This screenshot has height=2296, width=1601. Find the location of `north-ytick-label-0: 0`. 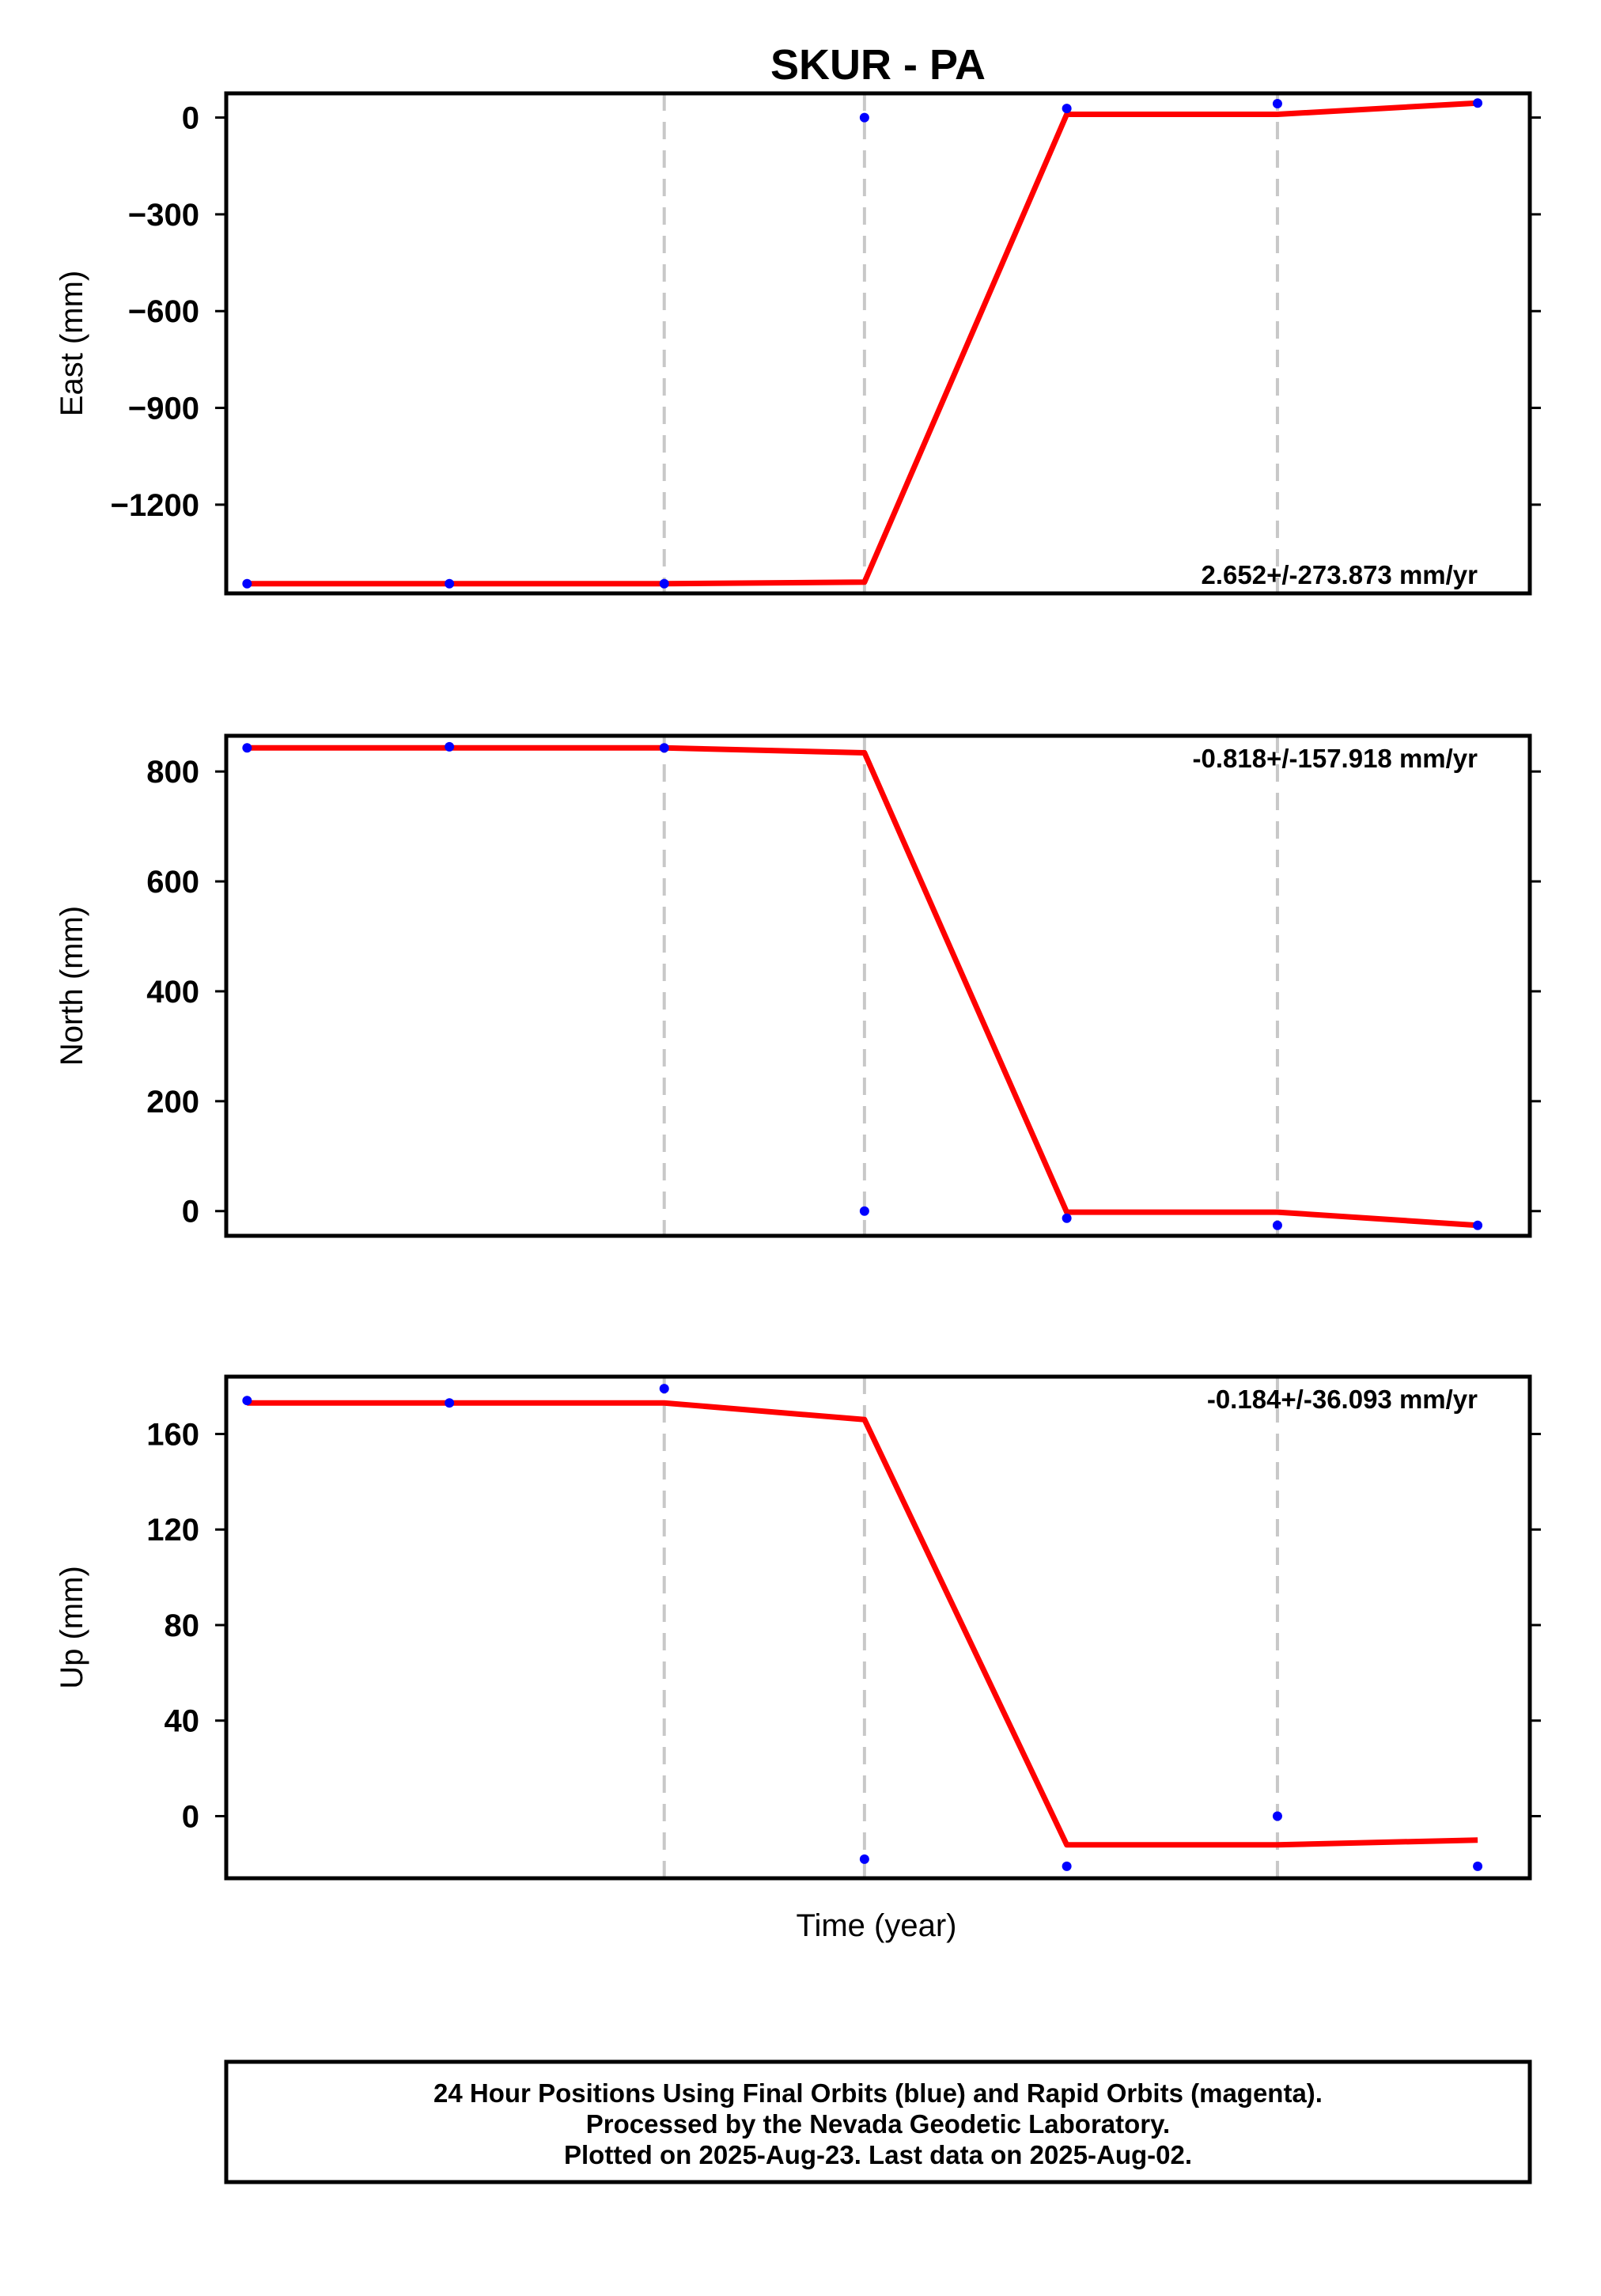

north-ytick-label-0: 0 is located at coordinates (191, 1212).